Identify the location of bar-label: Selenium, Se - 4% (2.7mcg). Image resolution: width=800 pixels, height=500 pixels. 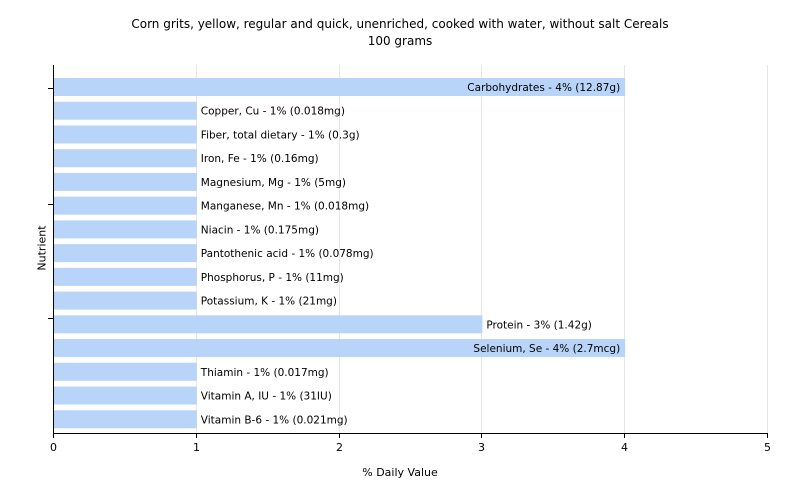
(546, 349).